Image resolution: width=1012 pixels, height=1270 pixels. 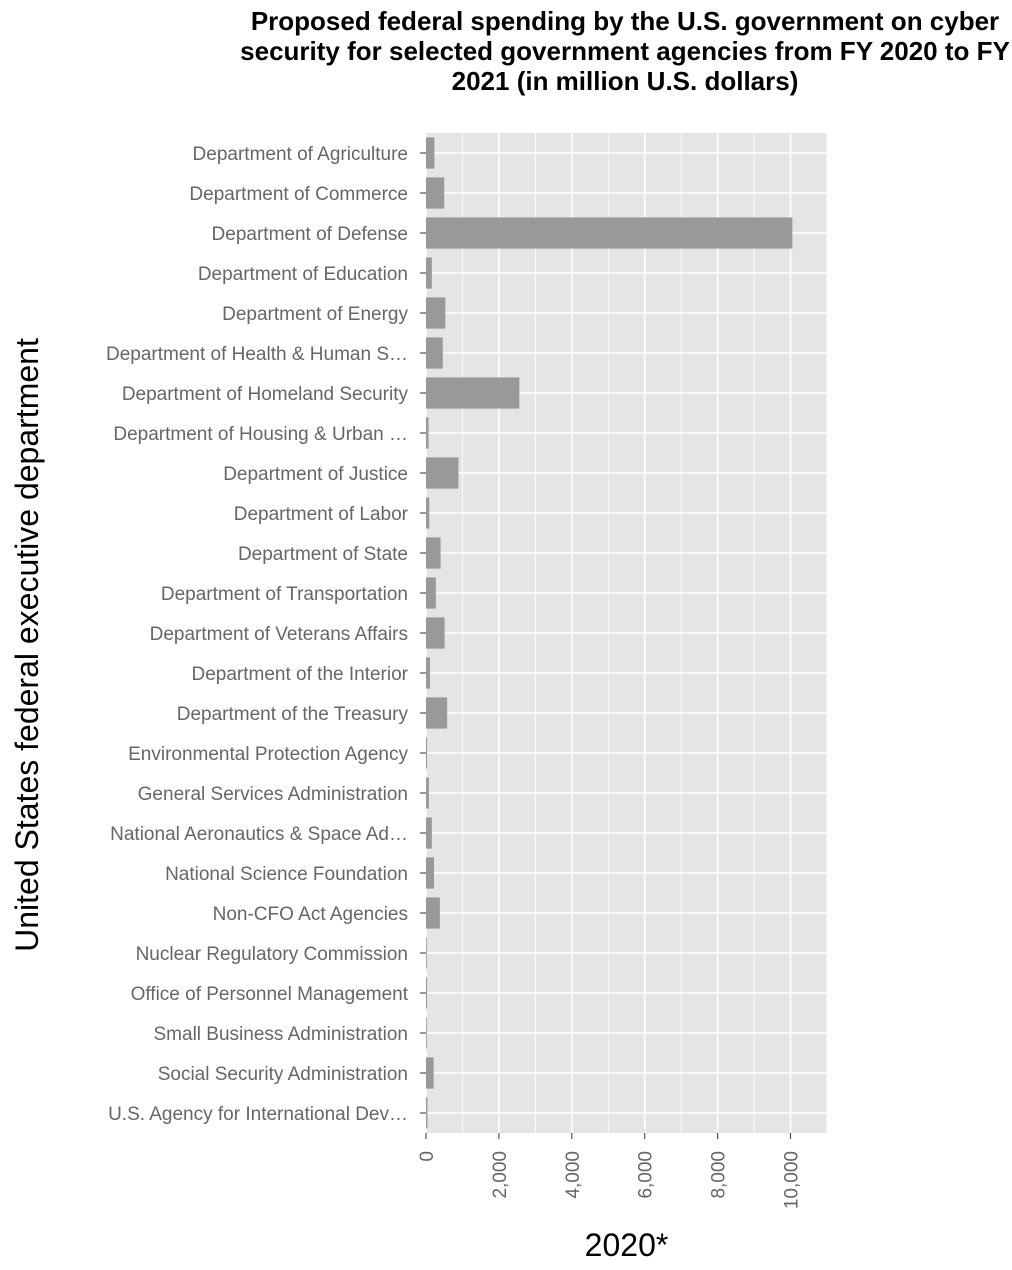 What do you see at coordinates (573, 1175) in the screenshot?
I see `x-tick-label: 4,000` at bounding box center [573, 1175].